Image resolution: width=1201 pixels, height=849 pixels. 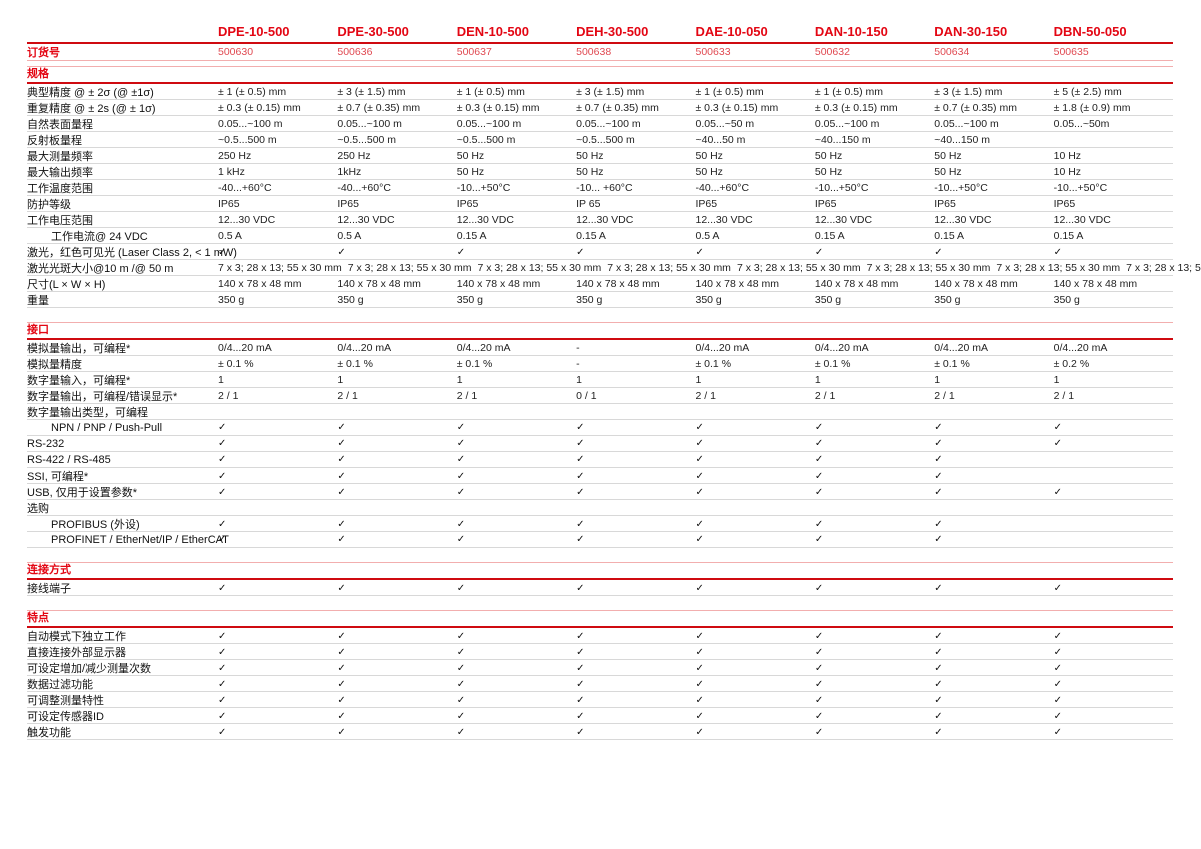 I want to click on spec-value: -40...+60°C, so click(x=722, y=188).